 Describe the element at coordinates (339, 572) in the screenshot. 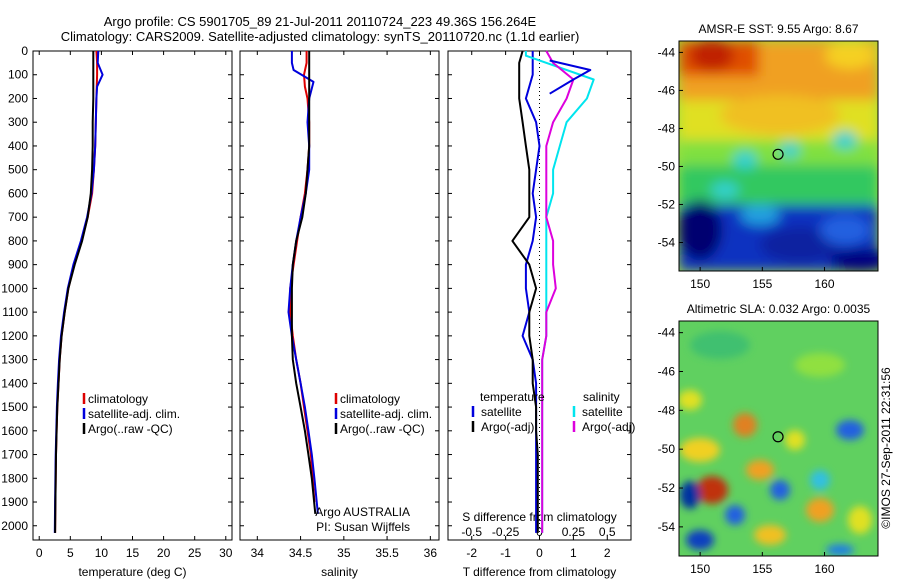

I see `x-axis-label: salinity` at that location.